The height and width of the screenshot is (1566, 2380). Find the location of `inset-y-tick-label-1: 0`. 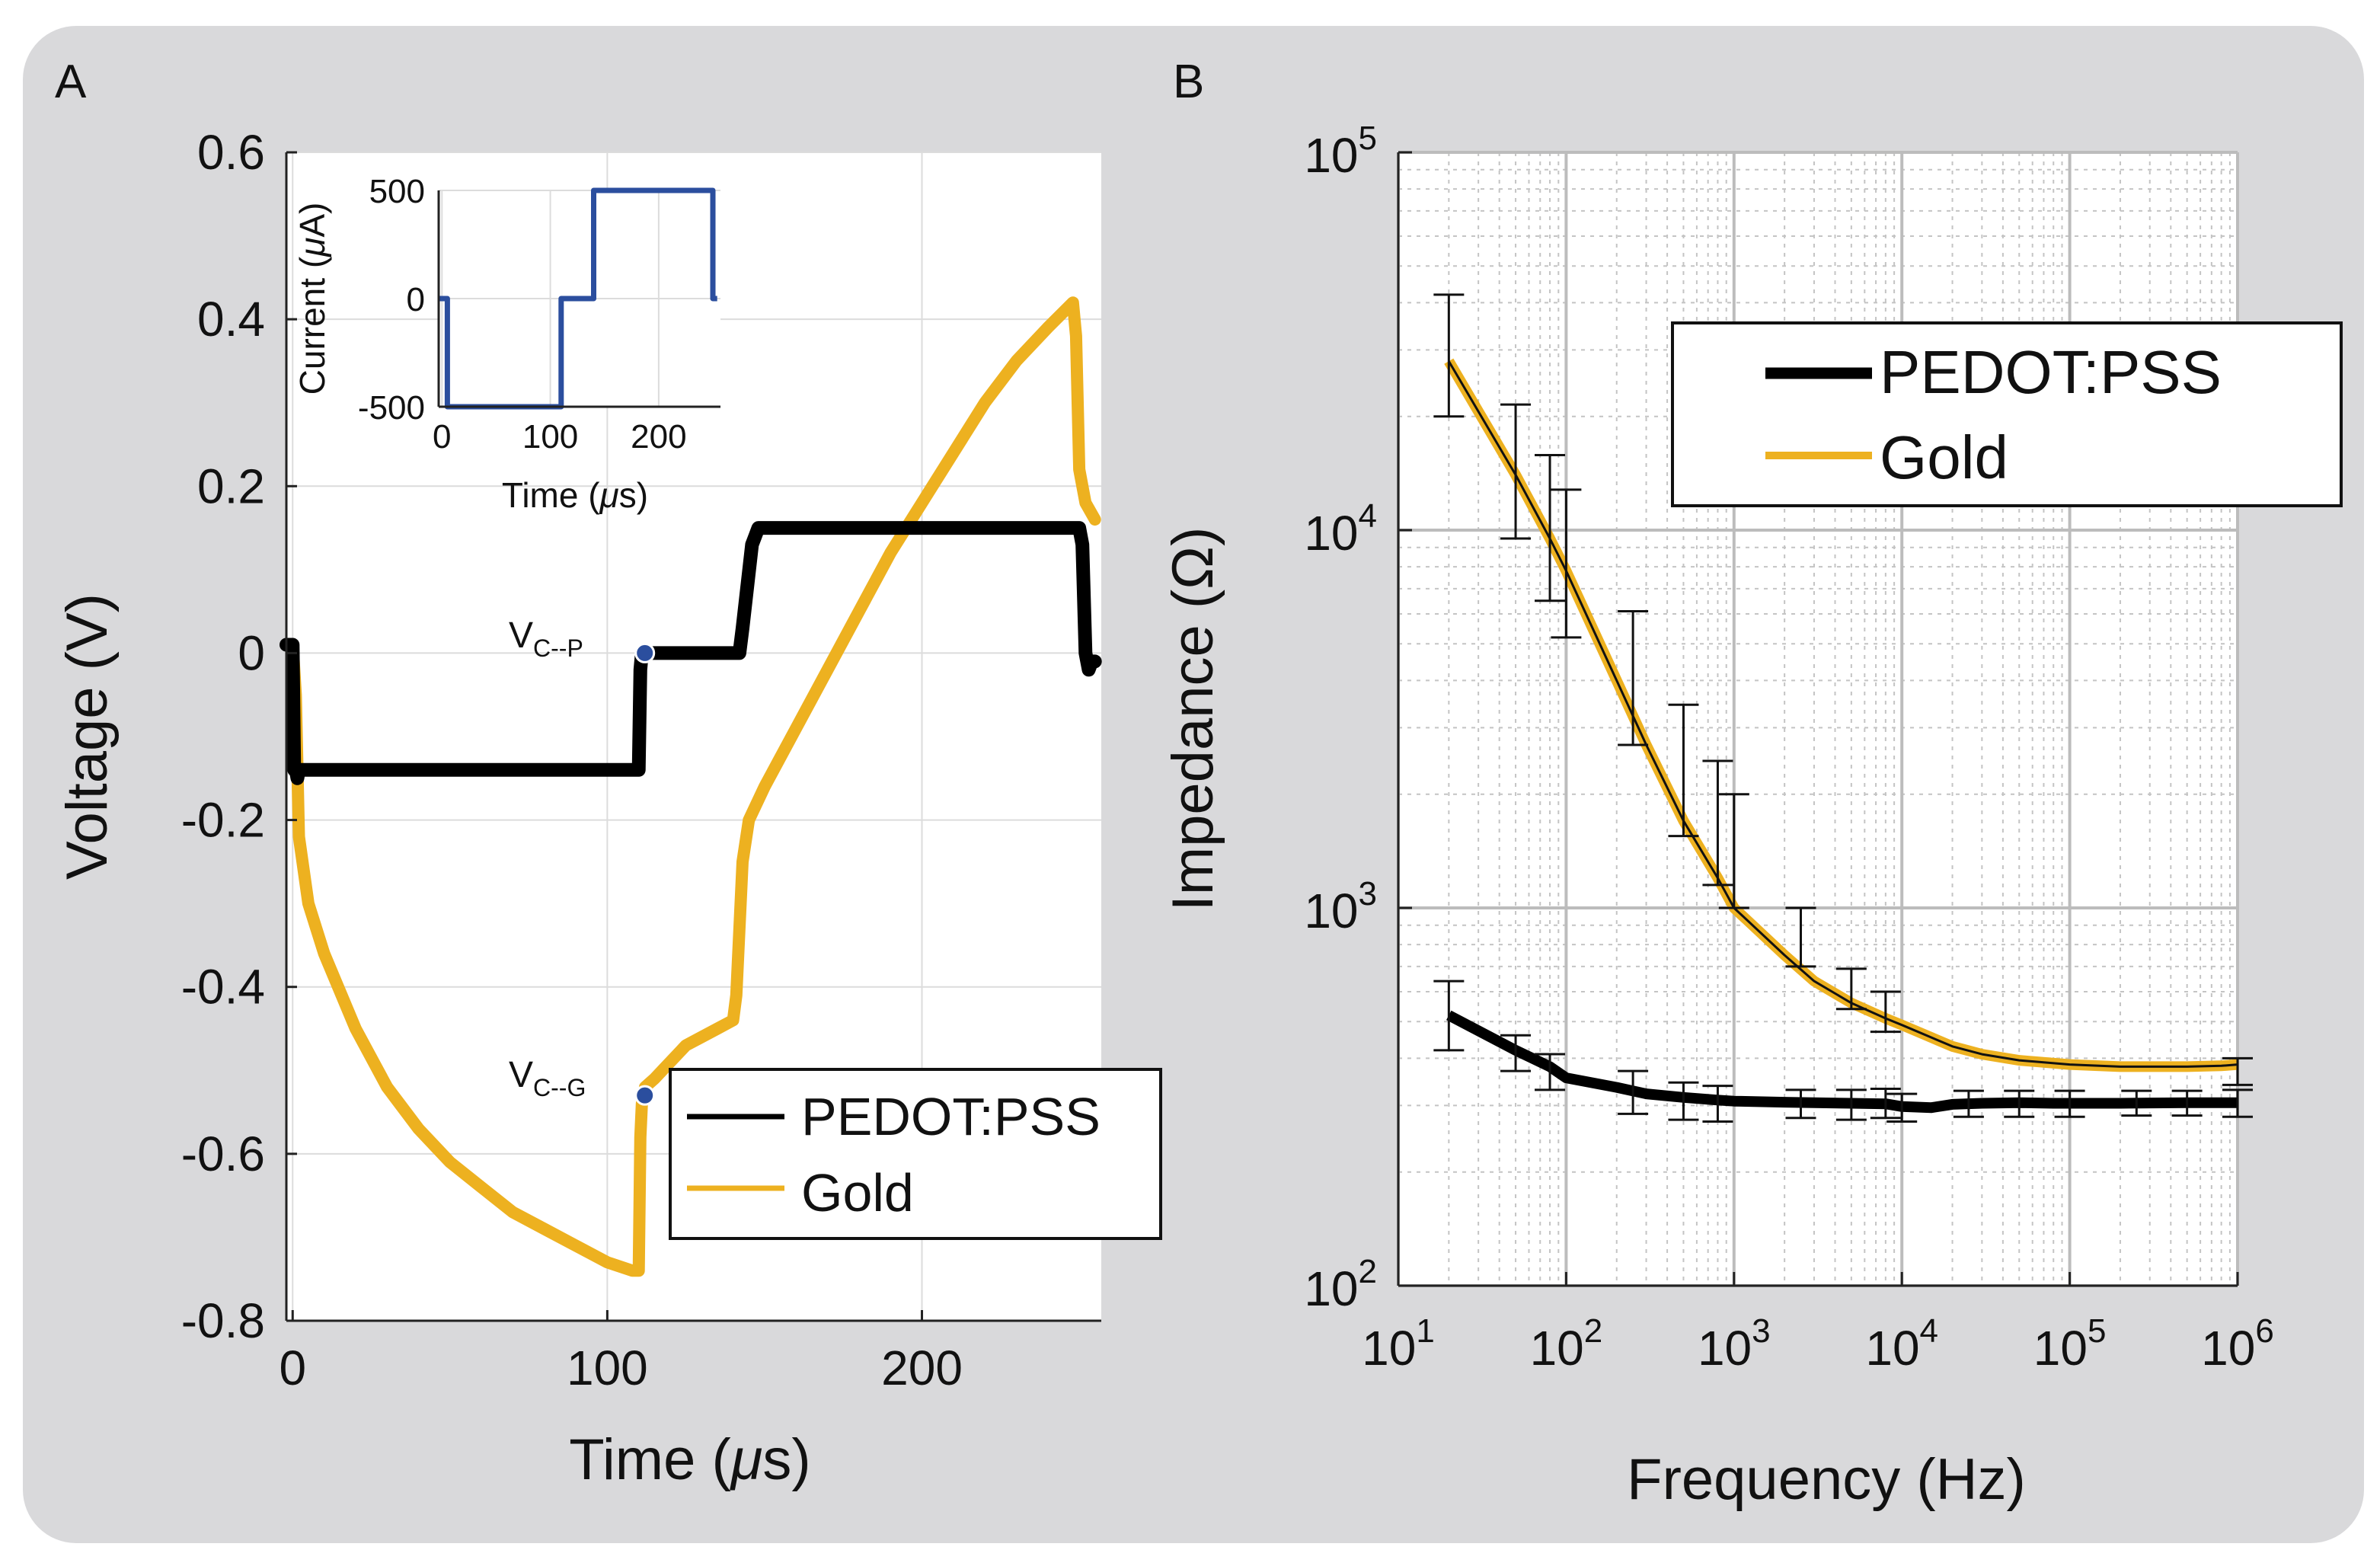

inset-y-tick-label-1: 0 is located at coordinates (416, 299).